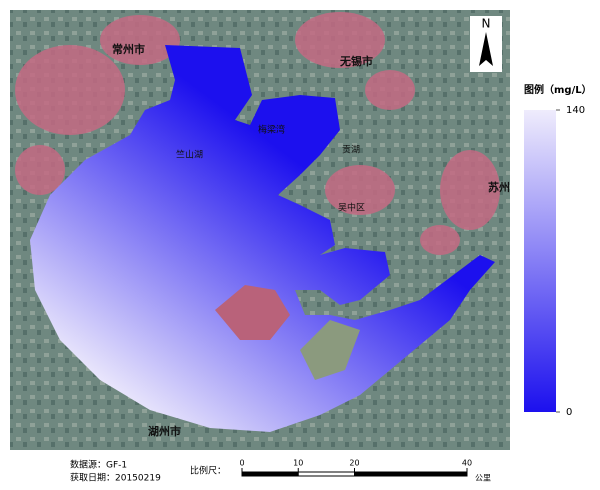  Describe the element at coordinates (483, 478) in the screenshot. I see `scale-unit: 公里` at that location.